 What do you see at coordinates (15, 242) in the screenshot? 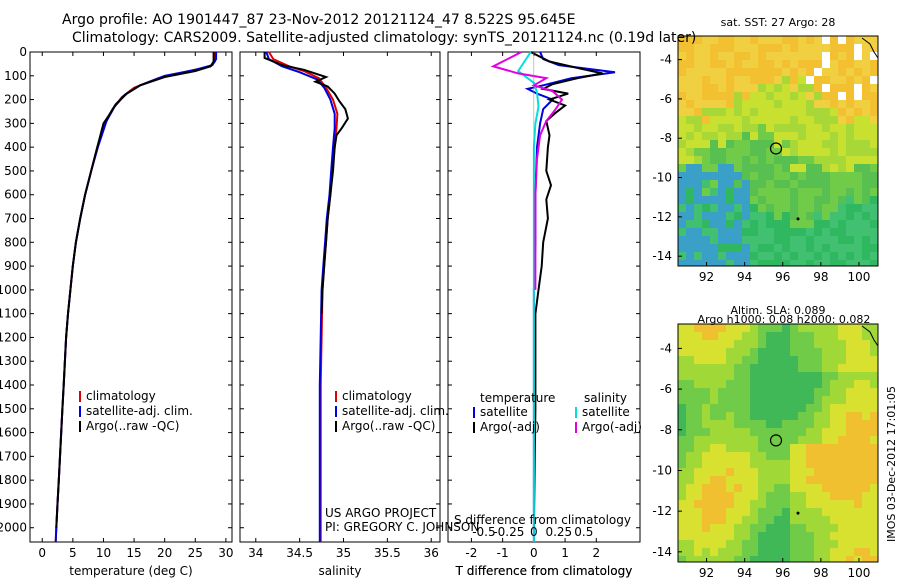
I see `depth-tick-label: 800` at bounding box center [15, 242].